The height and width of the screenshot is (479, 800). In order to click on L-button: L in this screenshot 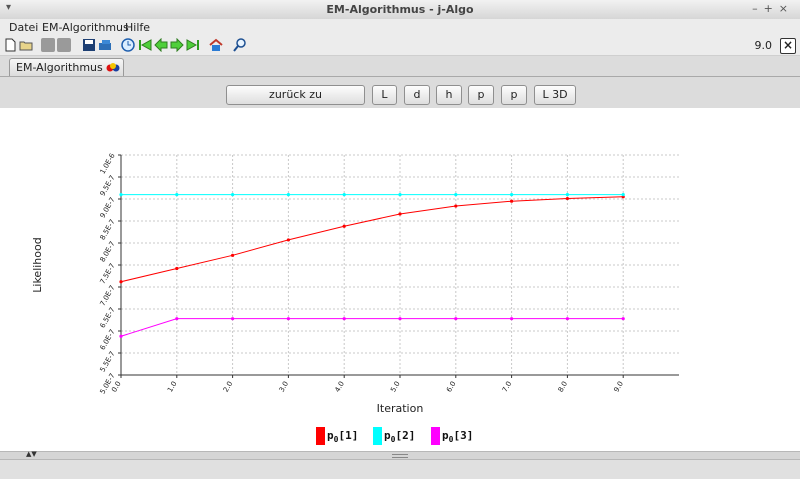, I will do `click(384, 95)`.